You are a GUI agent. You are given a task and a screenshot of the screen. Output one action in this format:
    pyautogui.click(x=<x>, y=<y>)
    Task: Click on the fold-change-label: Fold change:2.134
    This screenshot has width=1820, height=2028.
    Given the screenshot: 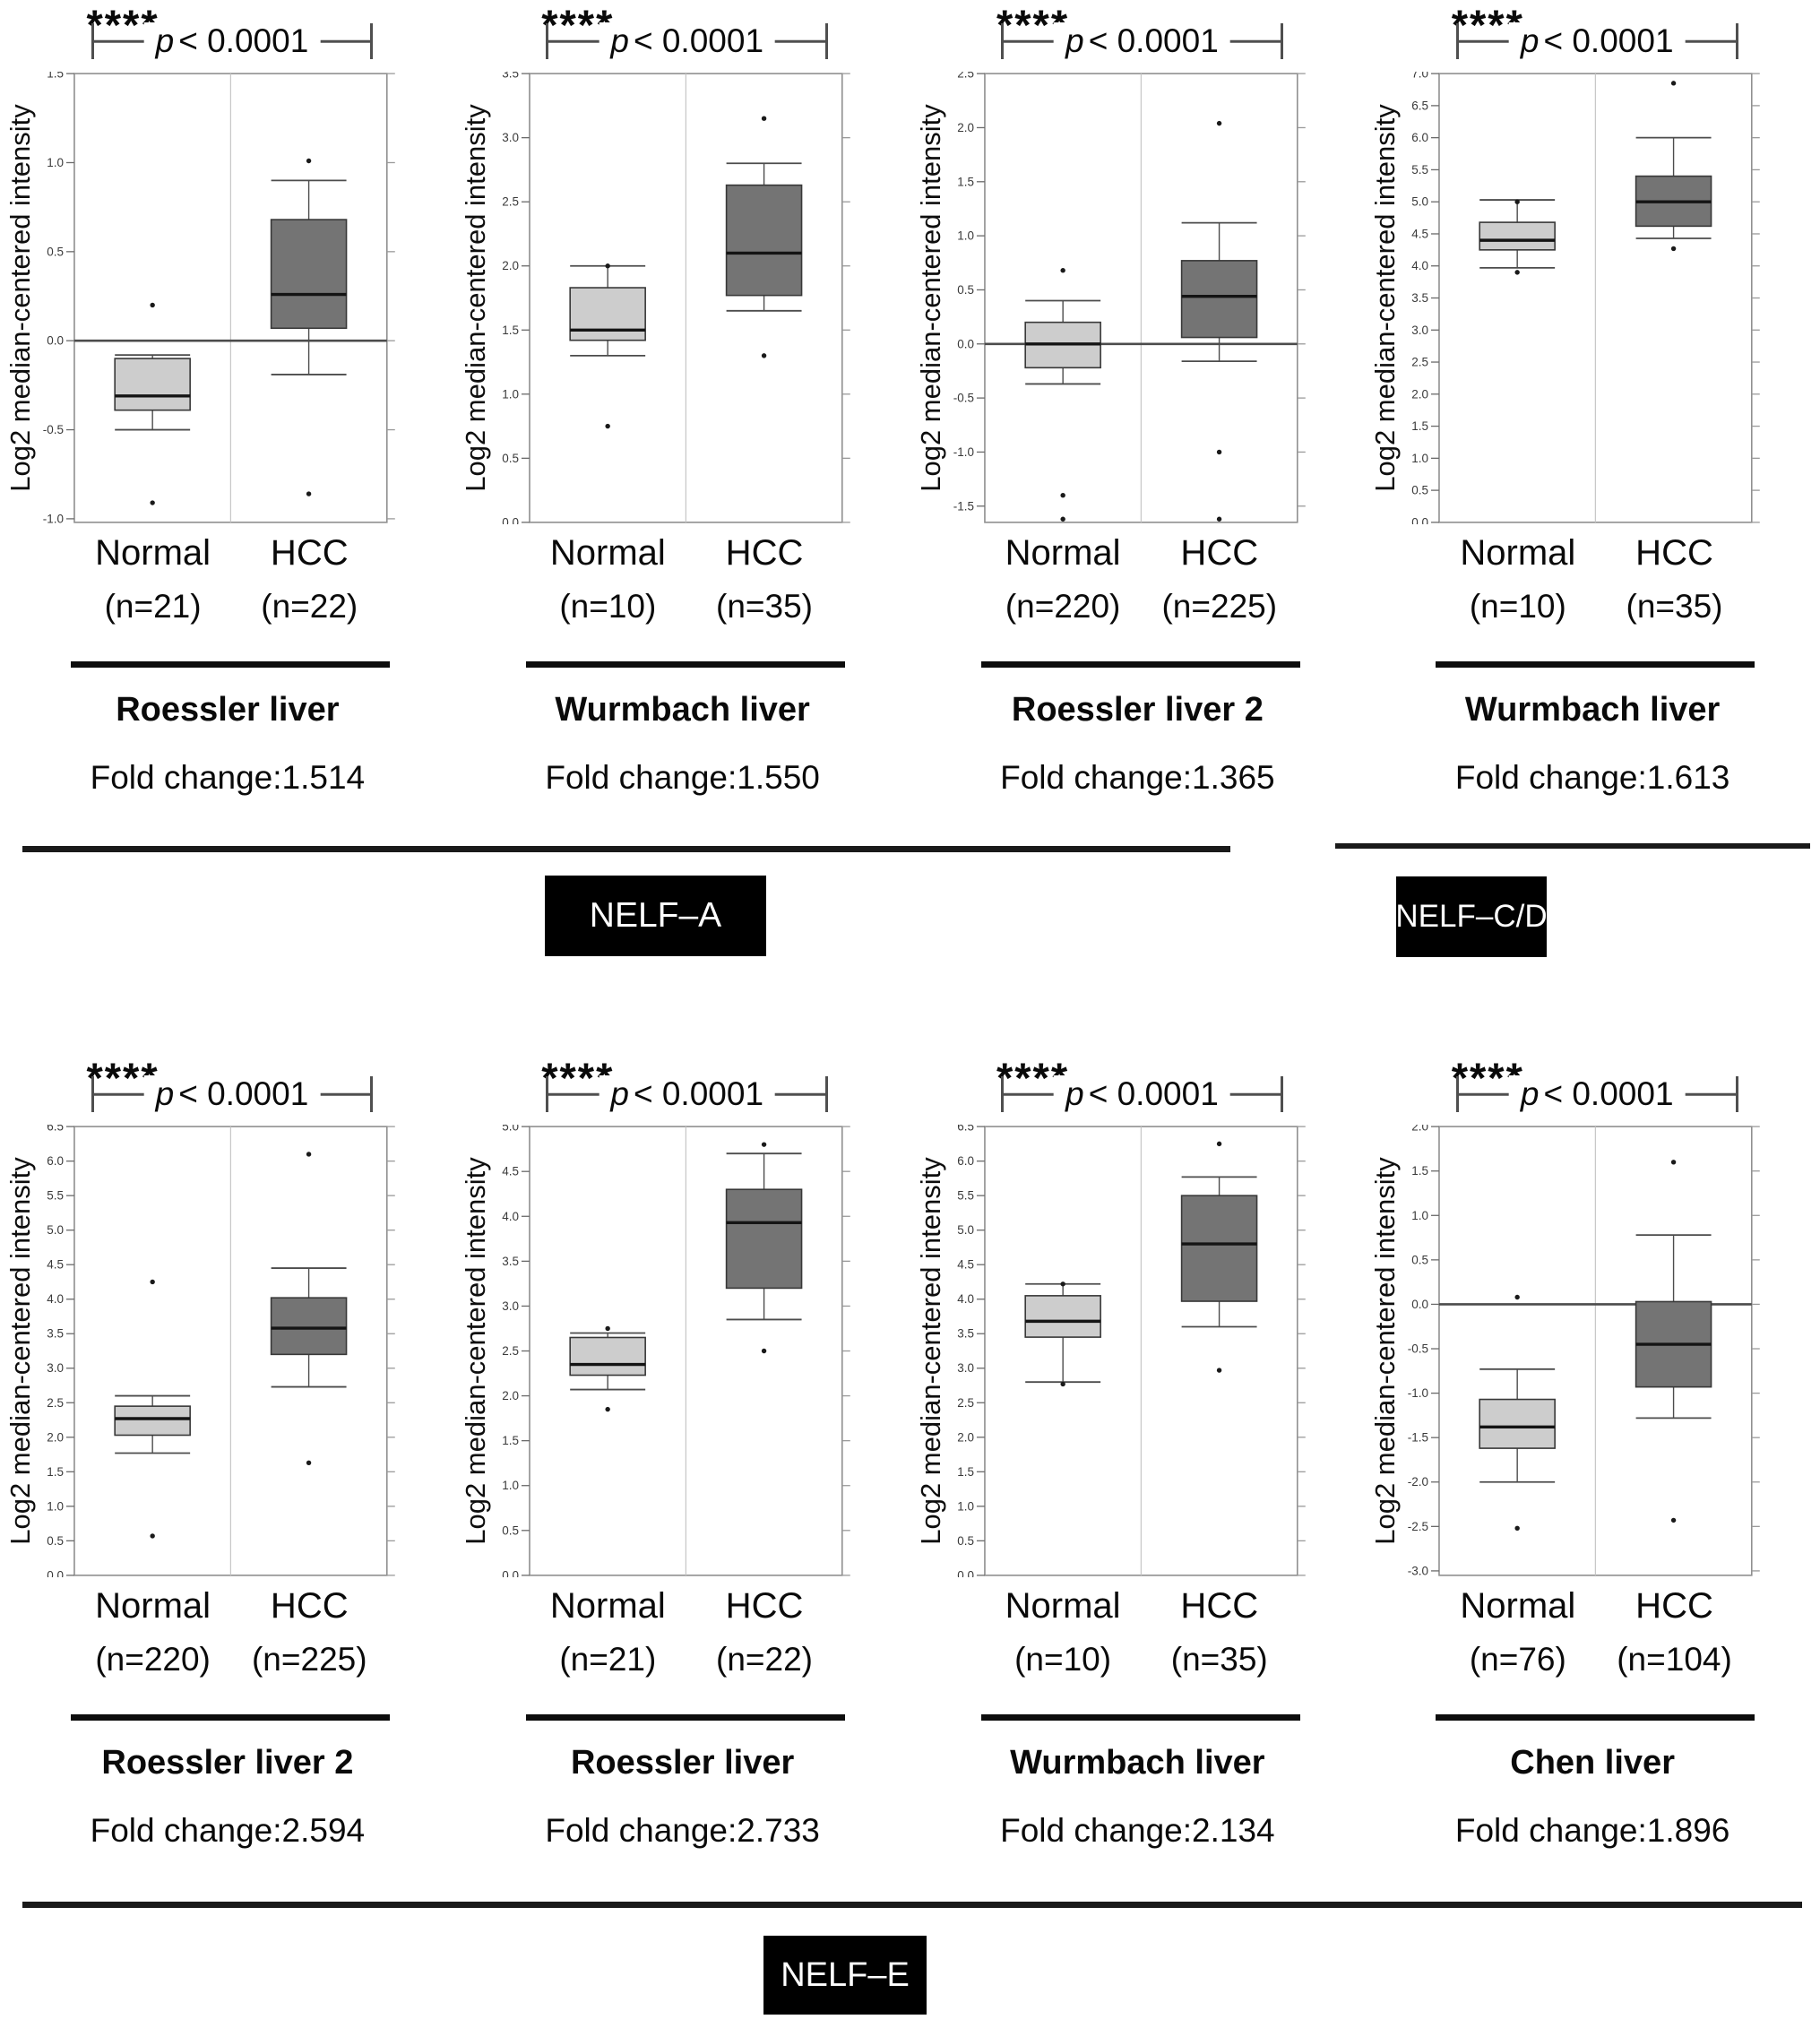 What is the action you would take?
    pyautogui.click(x=1137, y=1830)
    